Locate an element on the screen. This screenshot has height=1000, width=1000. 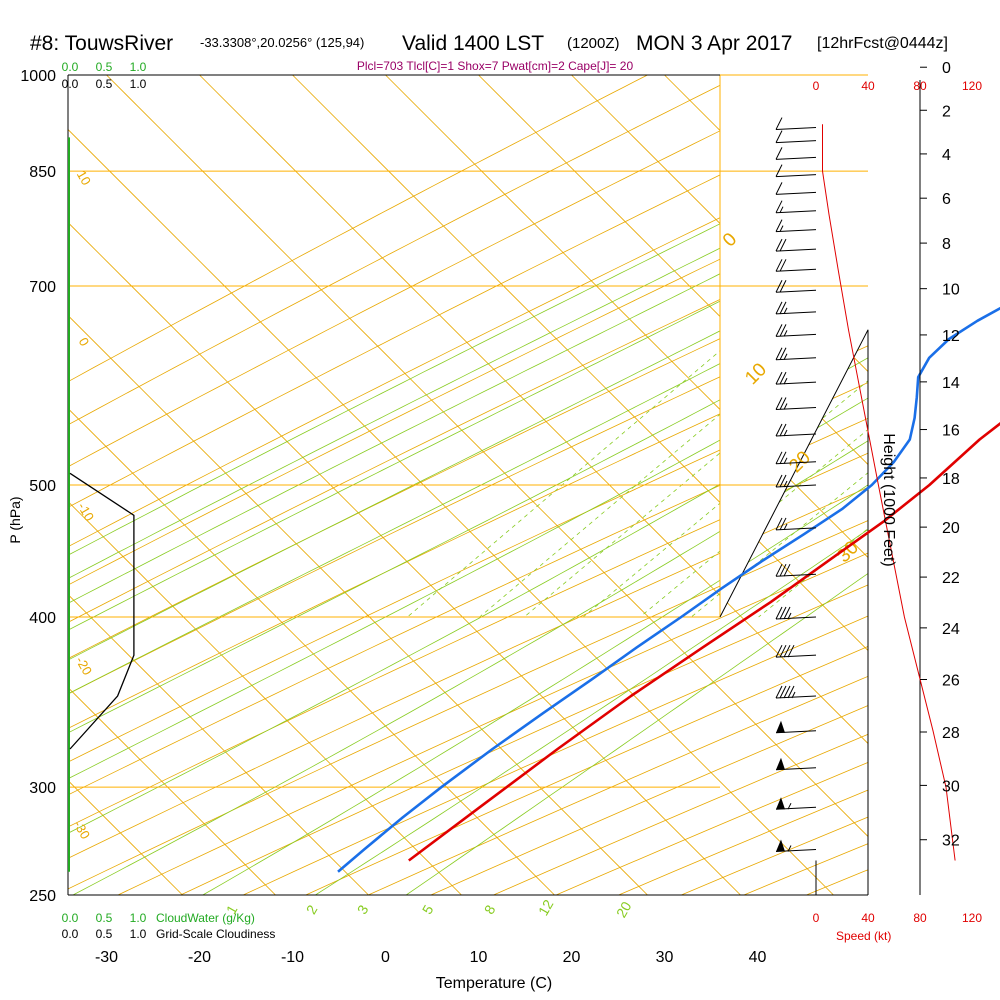
cloudiness-tick-top: 0.0 is located at coordinates (70, 84).